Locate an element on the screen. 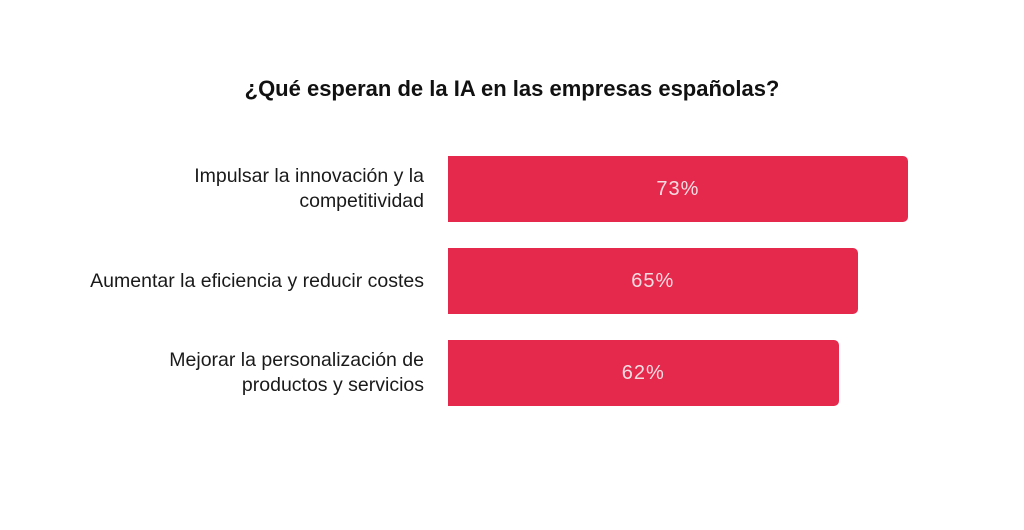  category-label: Aumentar la eficiencia y reducir costes is located at coordinates (257, 280).